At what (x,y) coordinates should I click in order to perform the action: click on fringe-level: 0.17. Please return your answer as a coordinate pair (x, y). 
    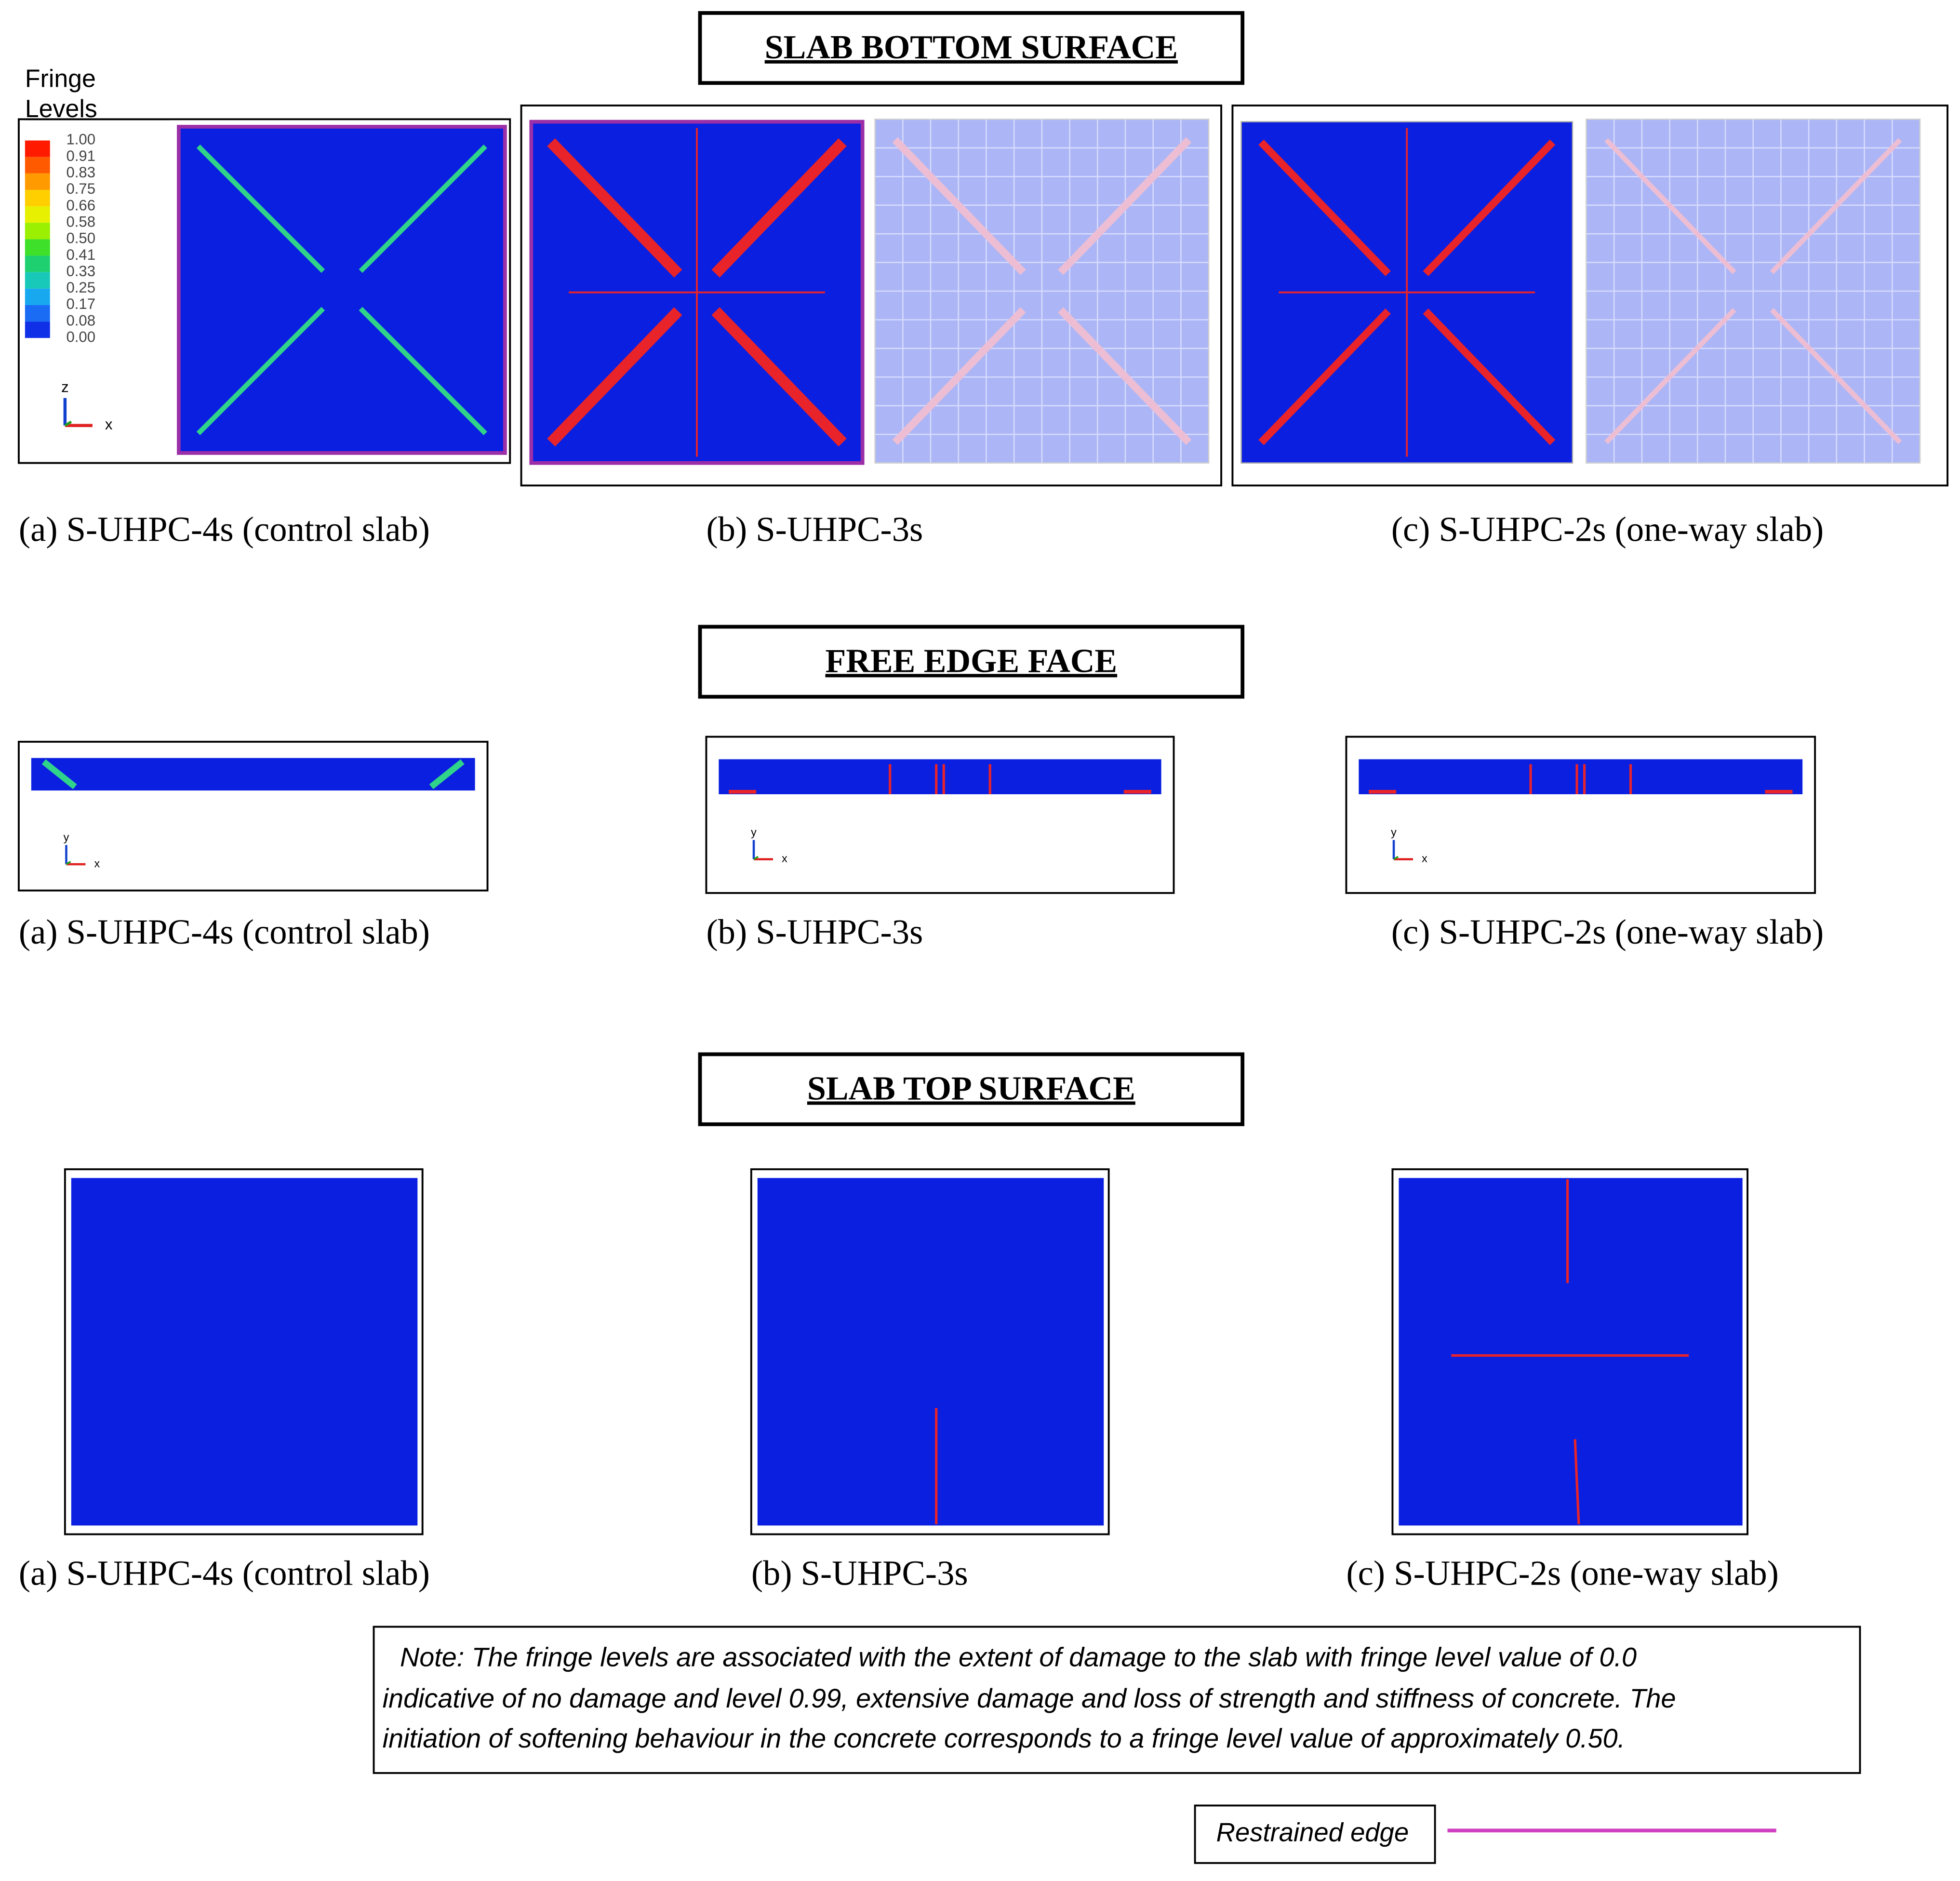
    Looking at the image, I should click on (81, 303).